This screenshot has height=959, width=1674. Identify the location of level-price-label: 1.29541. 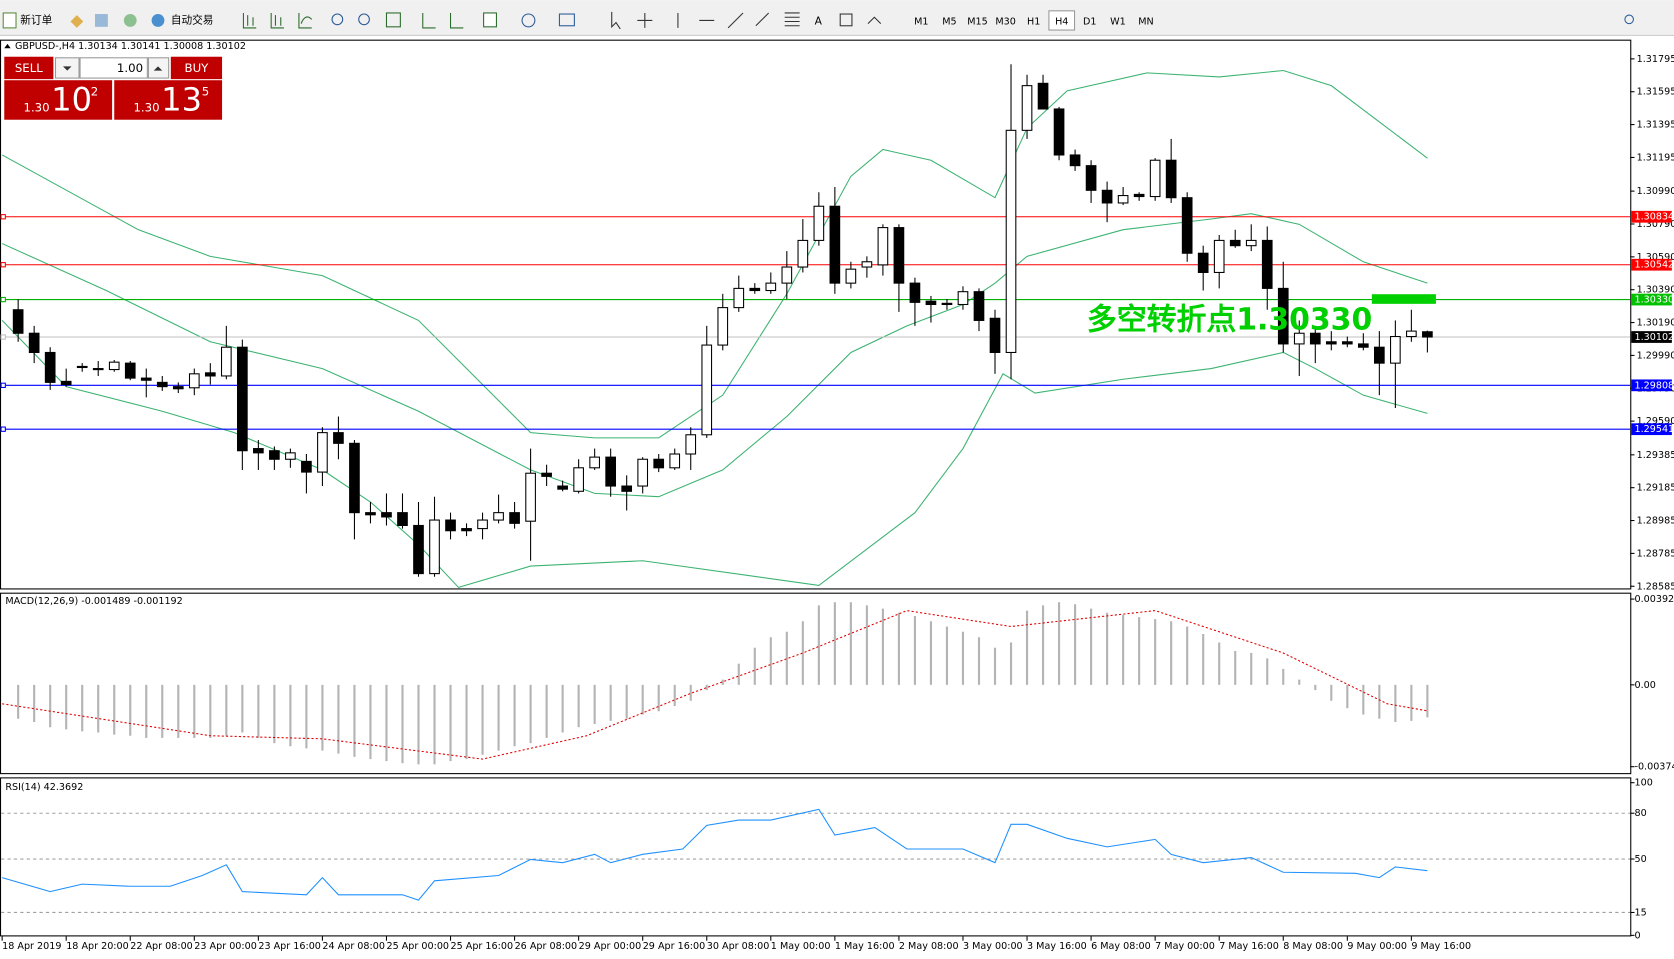
(1654, 429).